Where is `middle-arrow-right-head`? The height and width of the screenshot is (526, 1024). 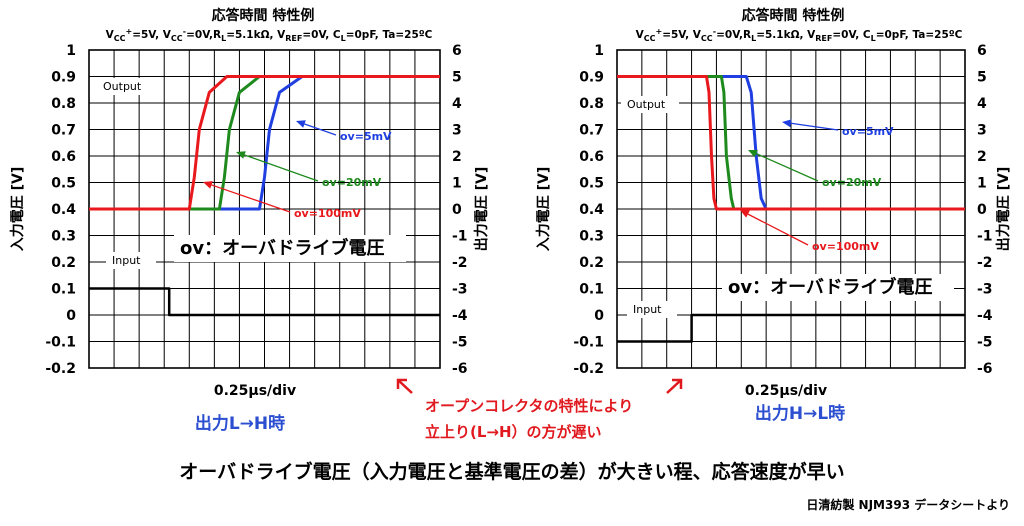 middle-arrow-right-head is located at coordinates (677, 383).